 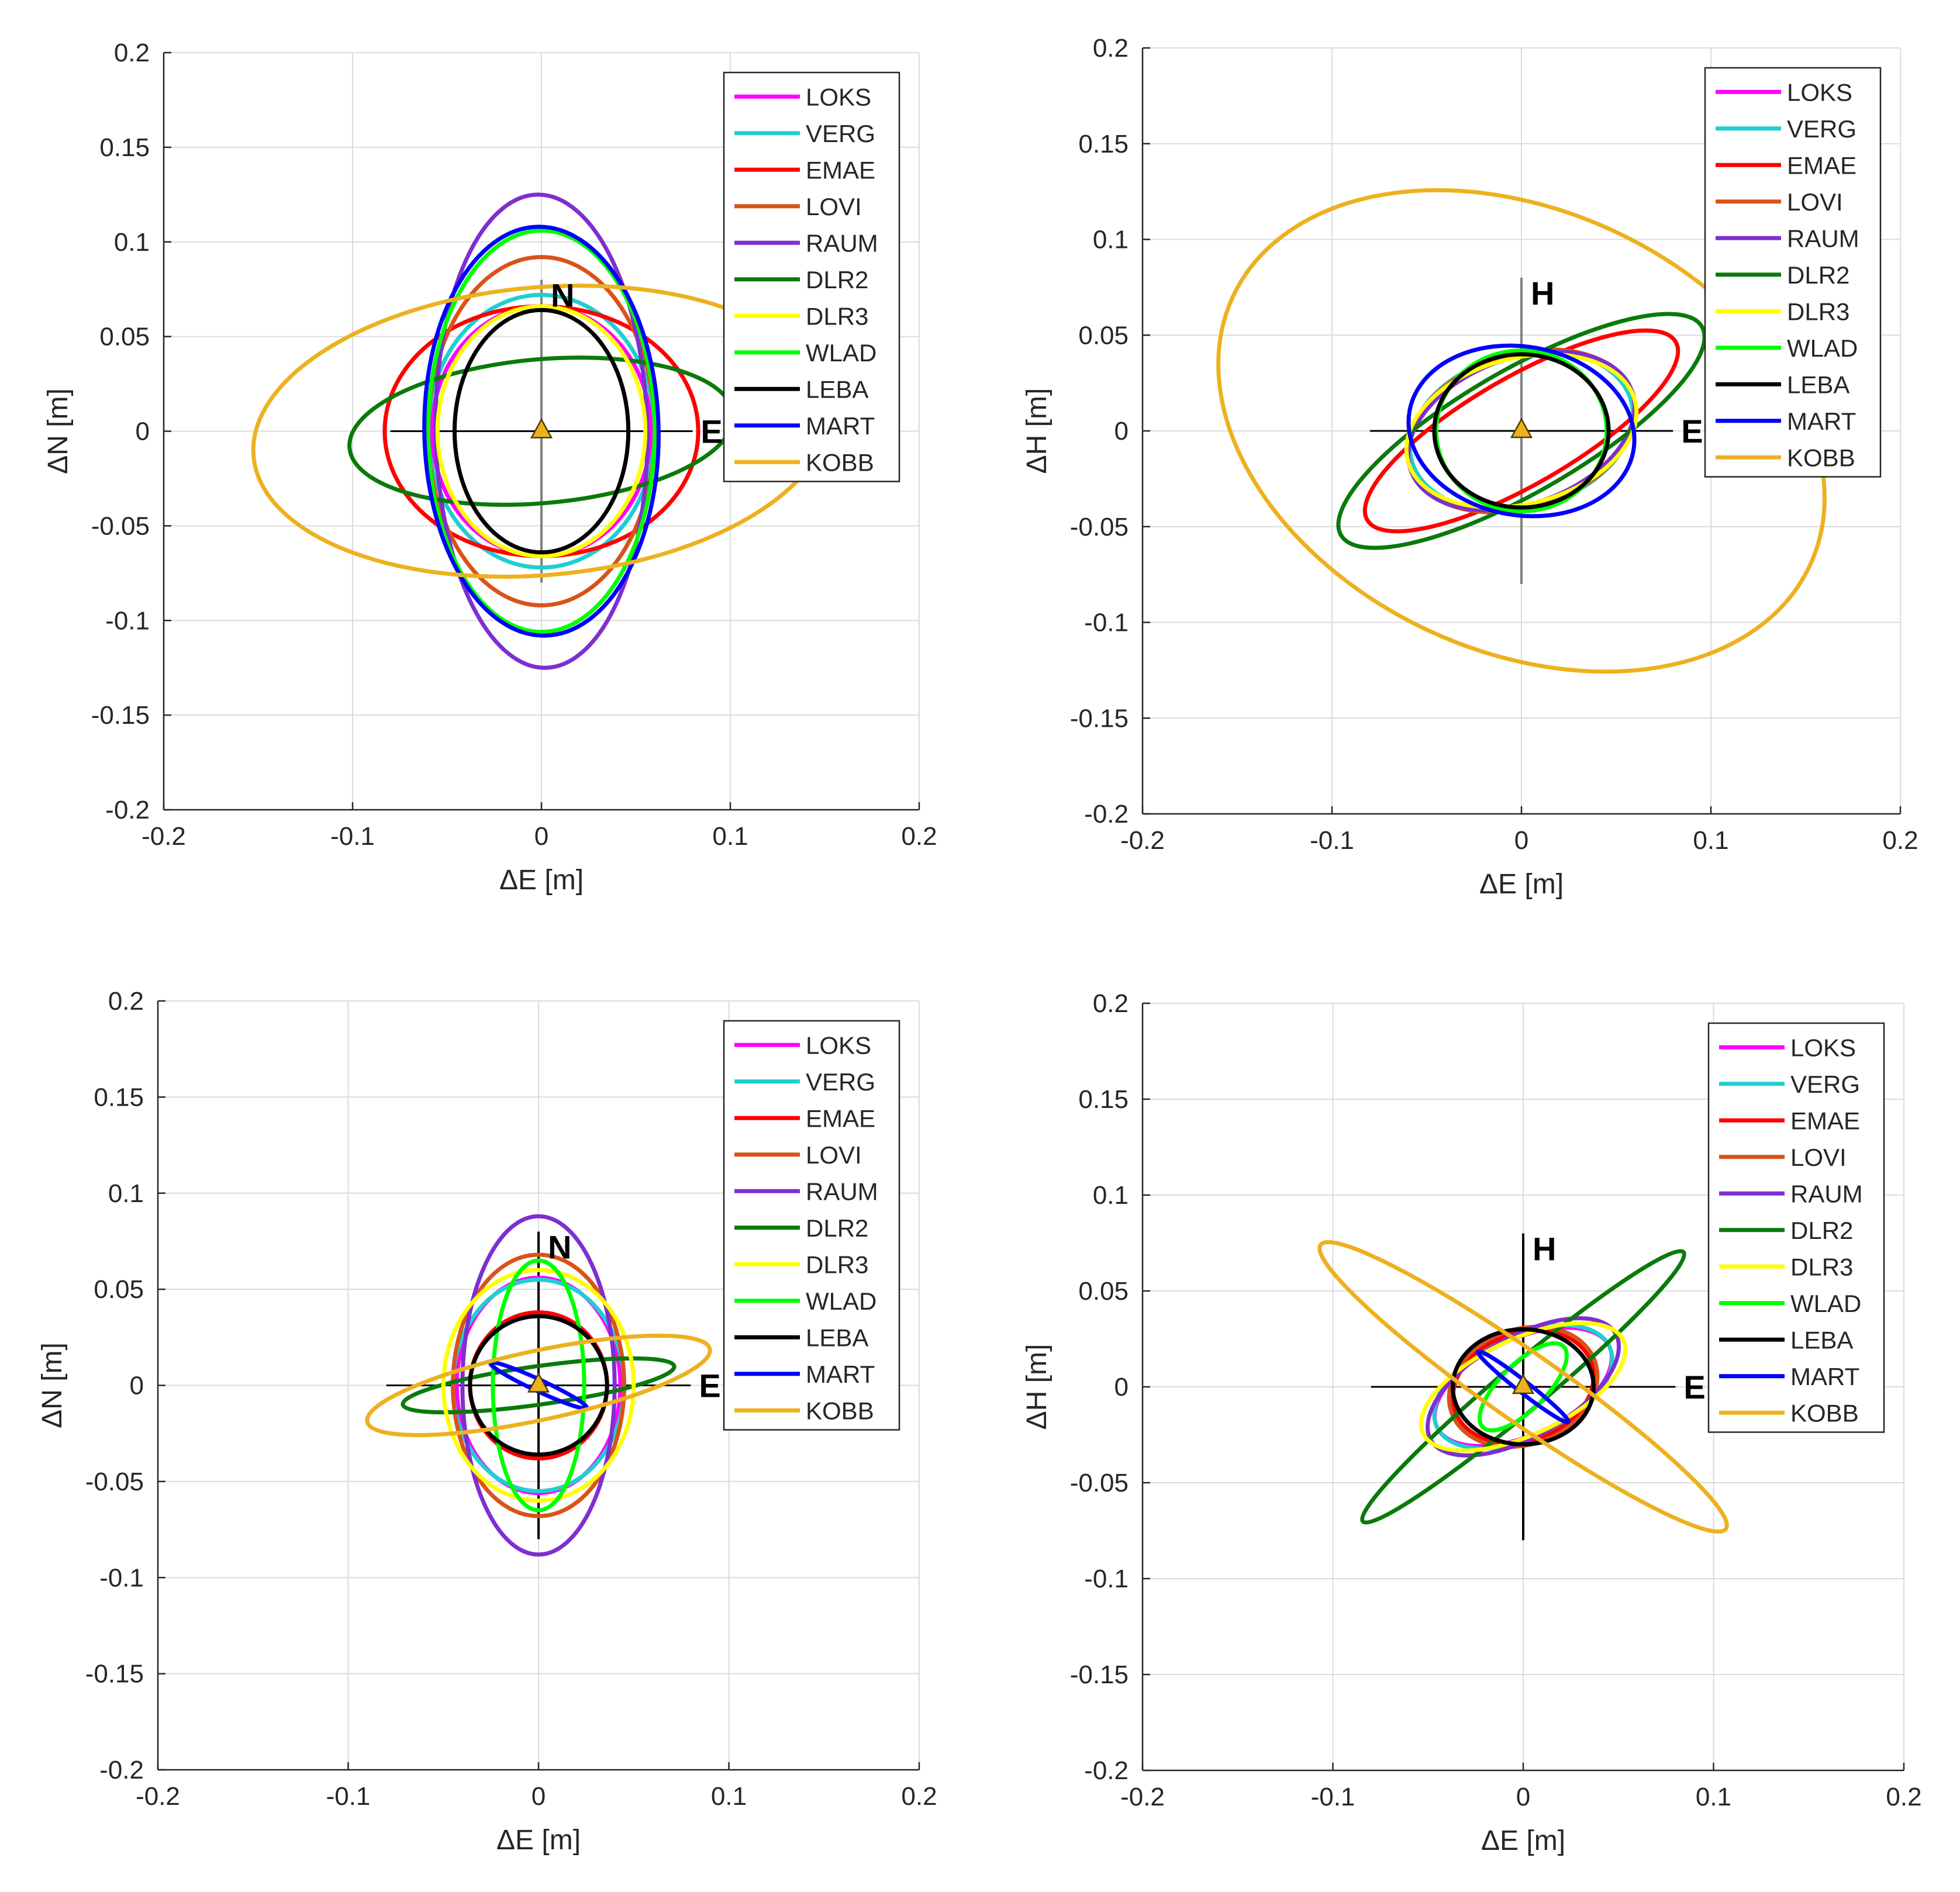 I want to click on ellipse-dlr2, so click(x=1521, y=431).